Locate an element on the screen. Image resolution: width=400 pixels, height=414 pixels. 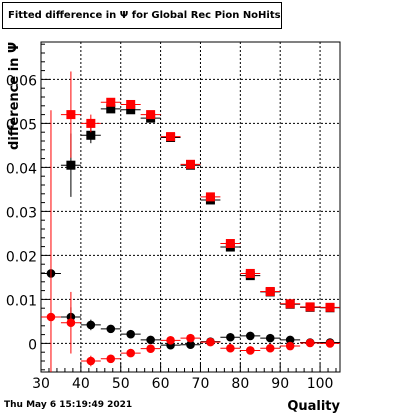
x-tick-label: 90 is located at coordinates (280, 384).